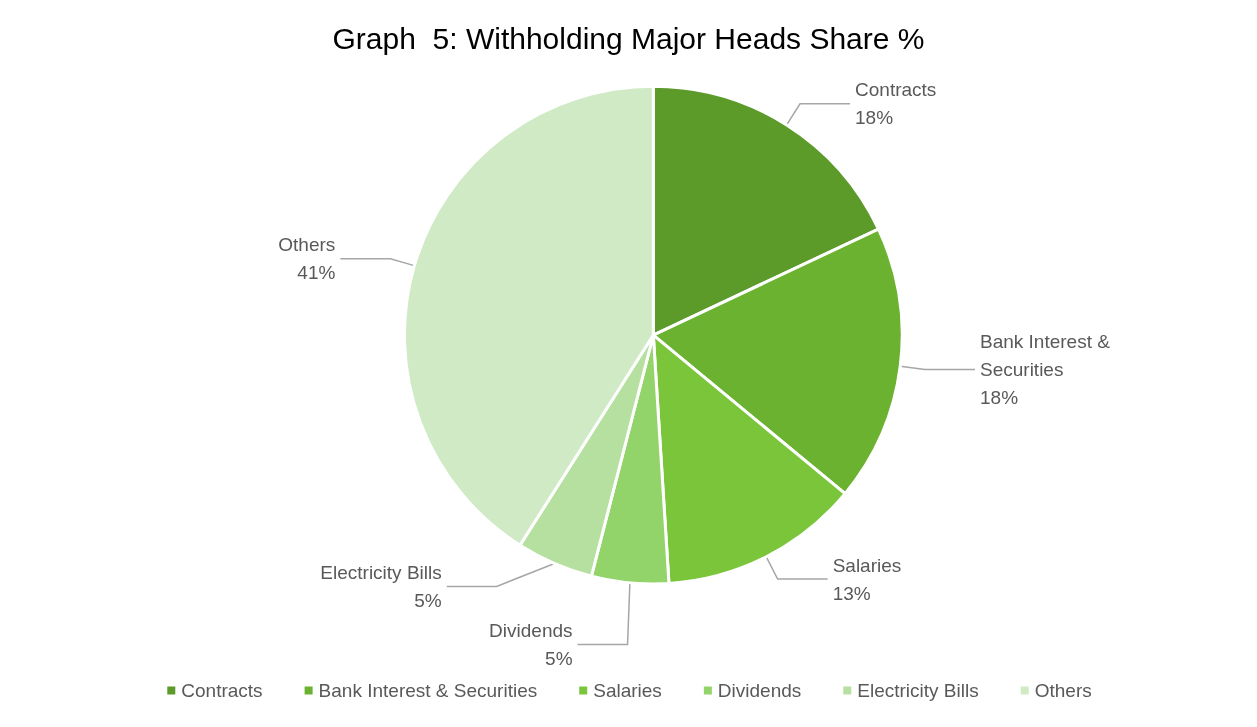 The height and width of the screenshot is (727, 1257). I want to click on slice-label: Electricity Bills, so click(381, 572).